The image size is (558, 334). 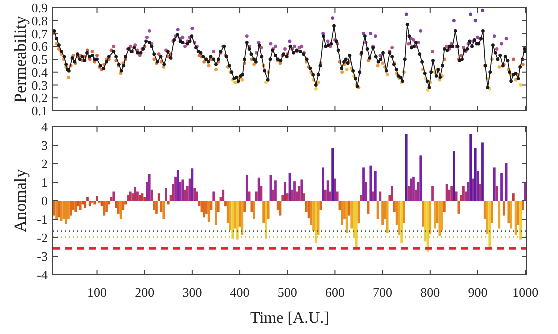 I want to click on x-tick-label: 600, so click(x=335, y=292).